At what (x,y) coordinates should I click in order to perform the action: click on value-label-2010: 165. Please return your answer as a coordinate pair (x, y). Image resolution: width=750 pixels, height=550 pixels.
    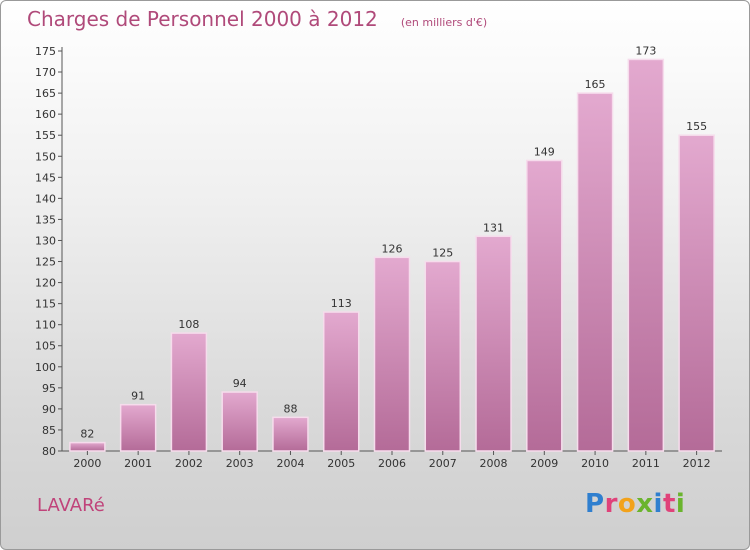
    Looking at the image, I should click on (595, 84).